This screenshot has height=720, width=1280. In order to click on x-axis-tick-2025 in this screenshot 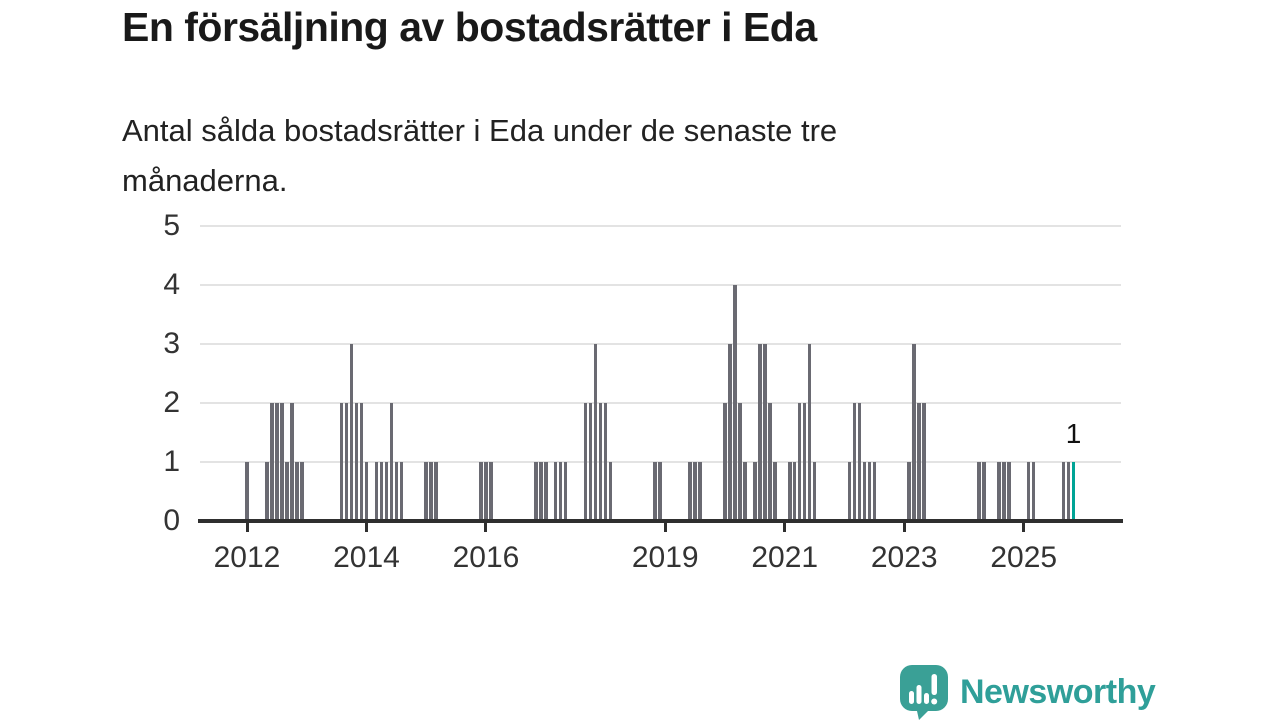, I will do `click(1024, 527)`.